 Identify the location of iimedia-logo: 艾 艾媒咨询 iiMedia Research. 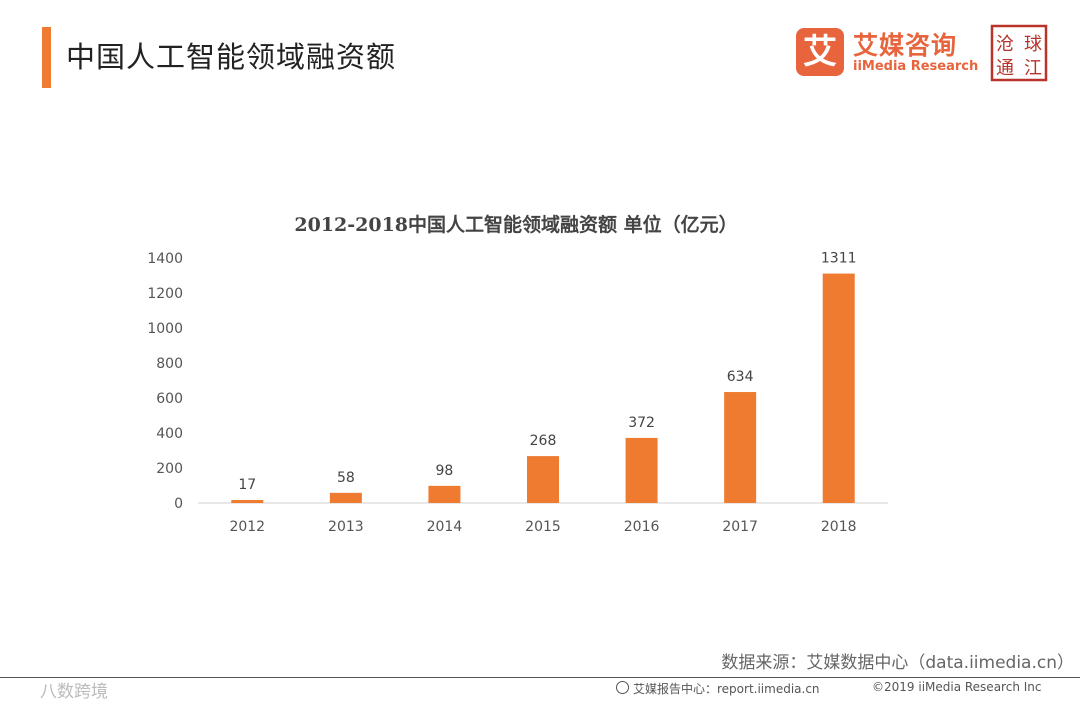
(921, 56).